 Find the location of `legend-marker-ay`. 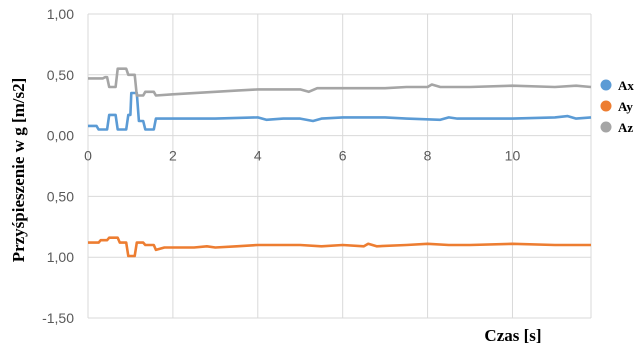

legend-marker-ay is located at coordinates (606, 106).